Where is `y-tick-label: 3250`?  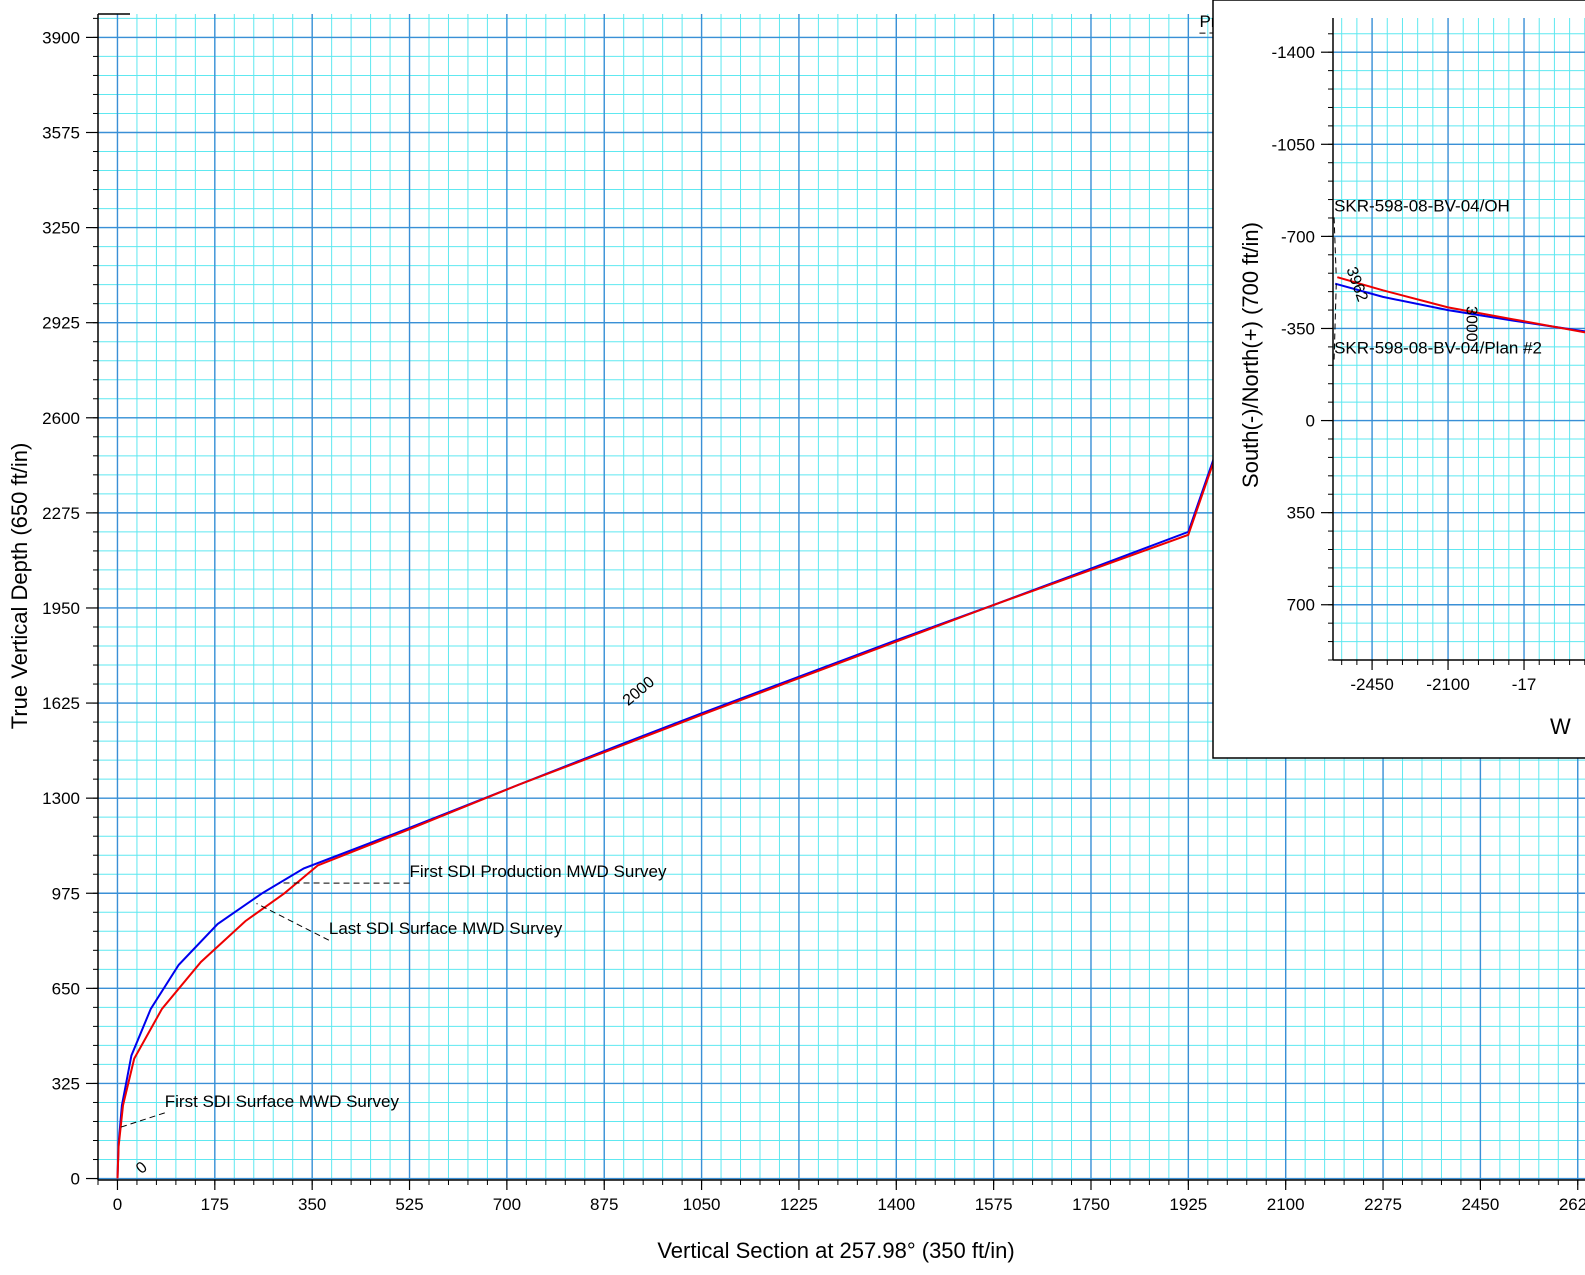 y-tick-label: 3250 is located at coordinates (61, 228).